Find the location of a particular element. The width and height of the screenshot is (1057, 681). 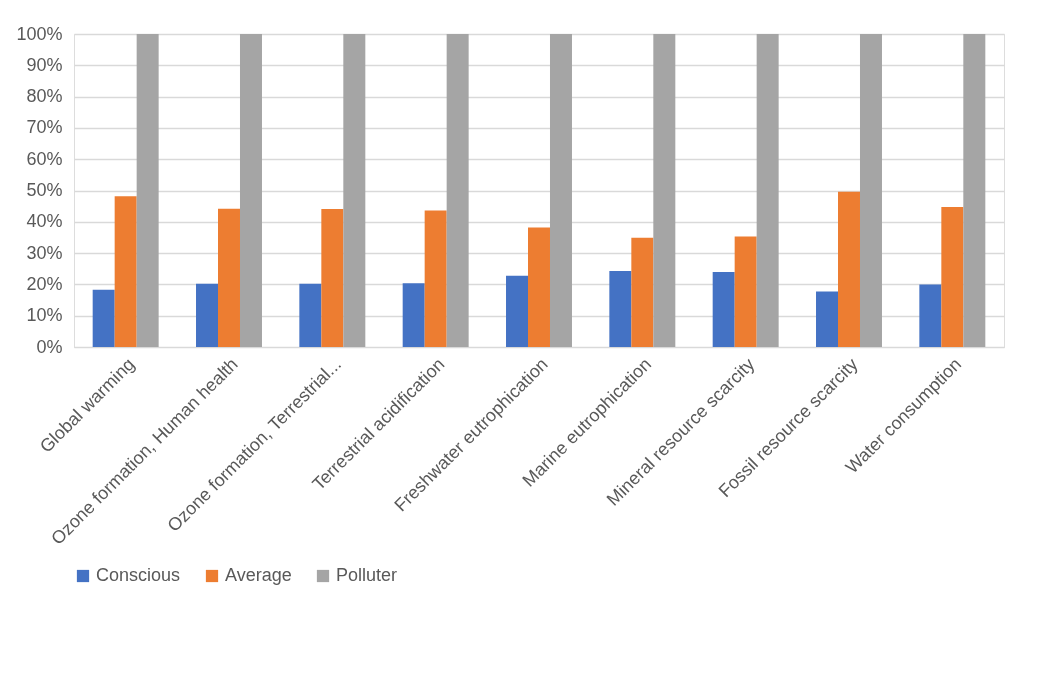

y-tick-label: 80% is located at coordinates (44, 96).